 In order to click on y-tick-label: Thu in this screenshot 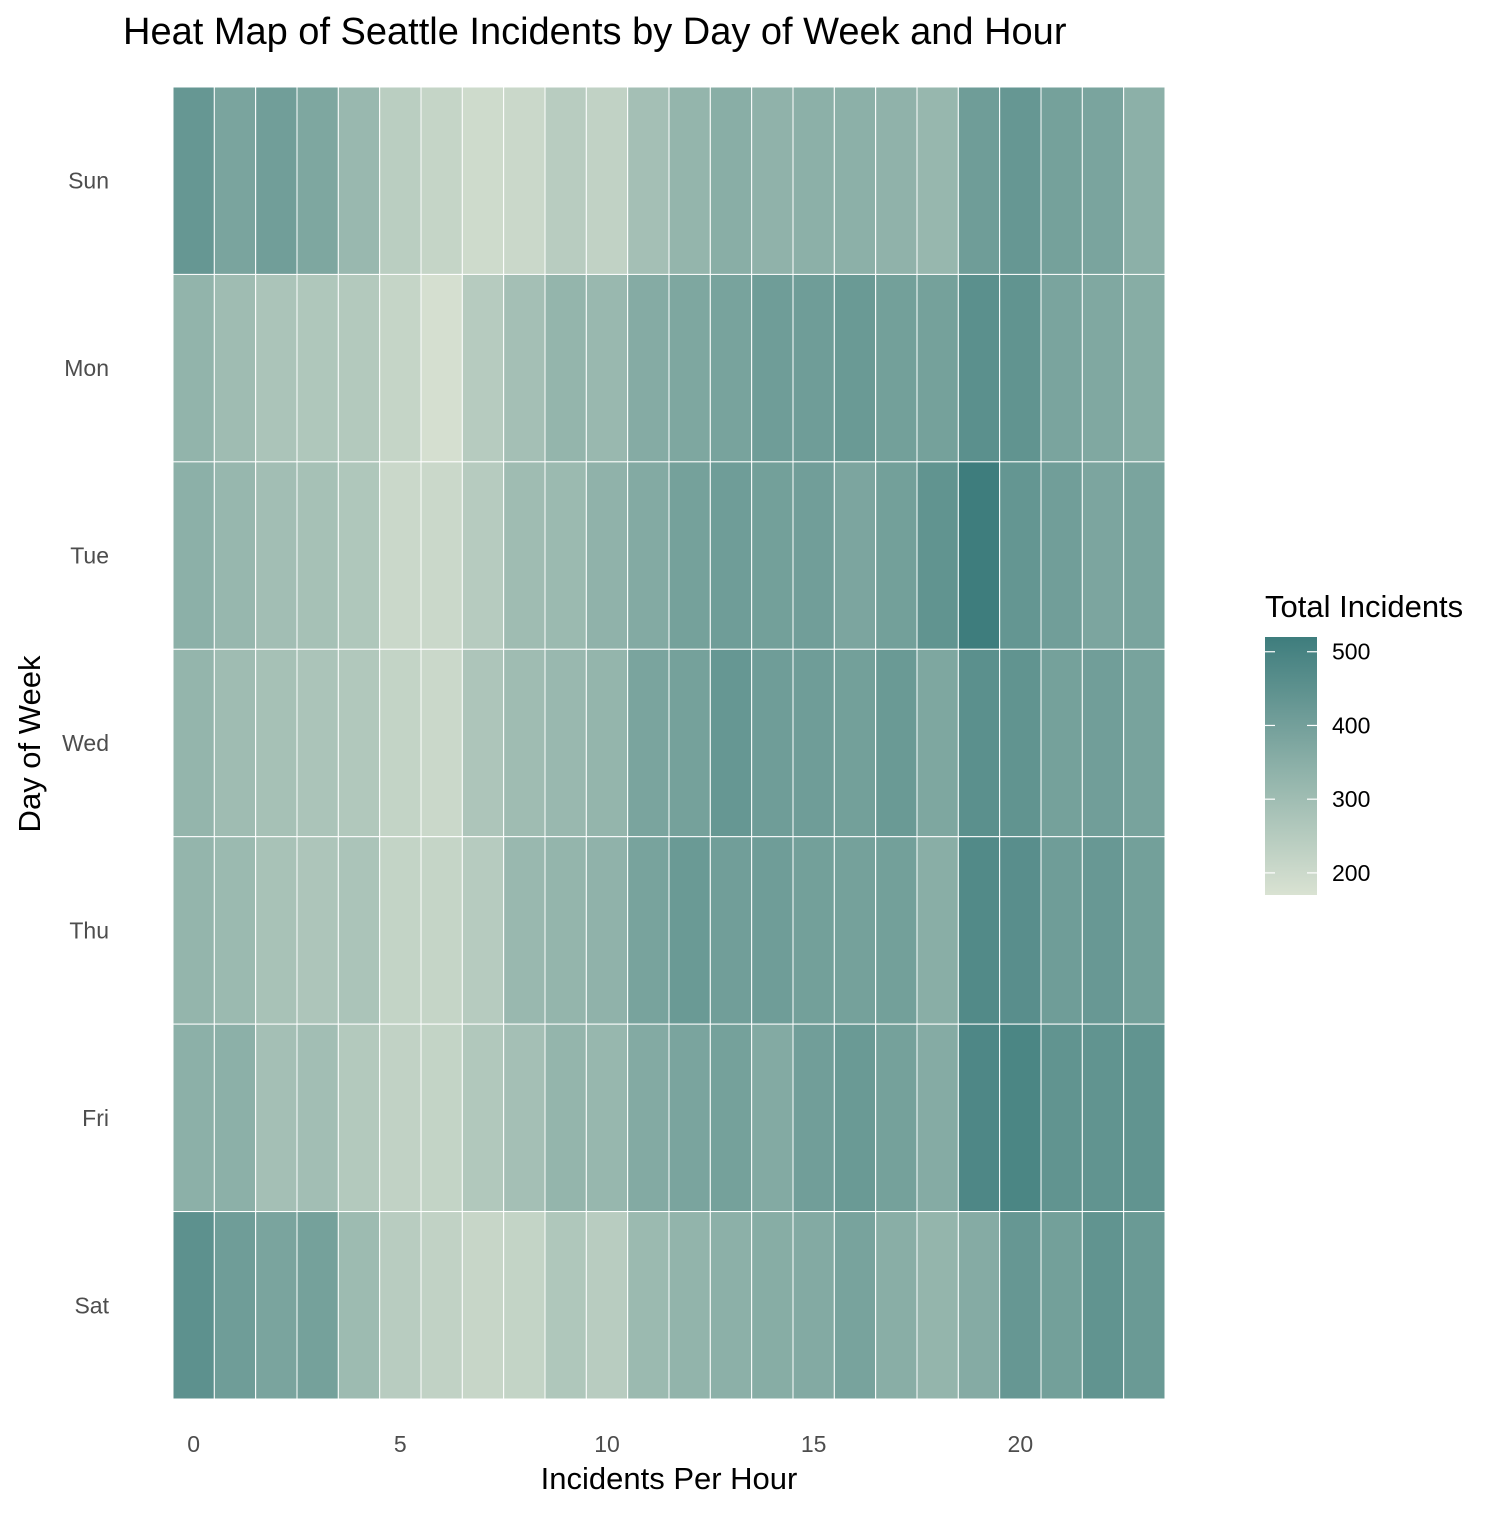, I will do `click(89, 930)`.